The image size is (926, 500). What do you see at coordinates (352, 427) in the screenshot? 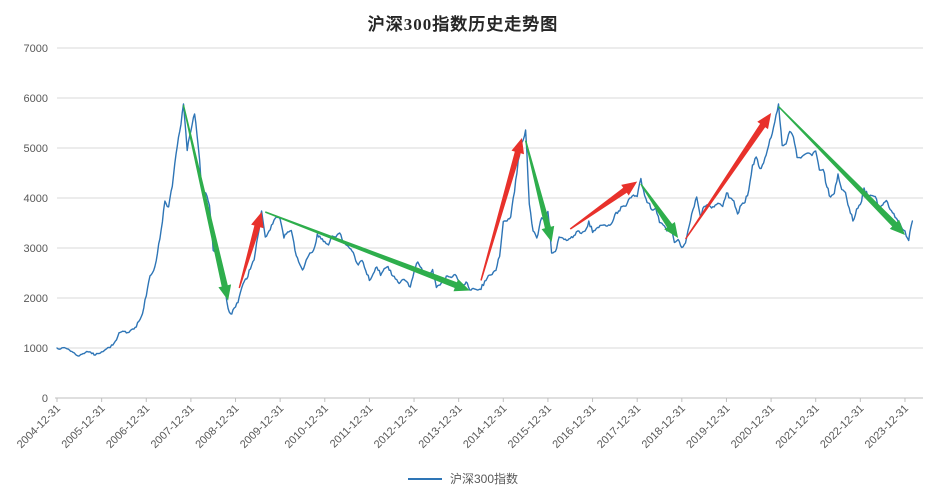
I see `x-axis-tick-label: 2011-12-31` at bounding box center [352, 427].